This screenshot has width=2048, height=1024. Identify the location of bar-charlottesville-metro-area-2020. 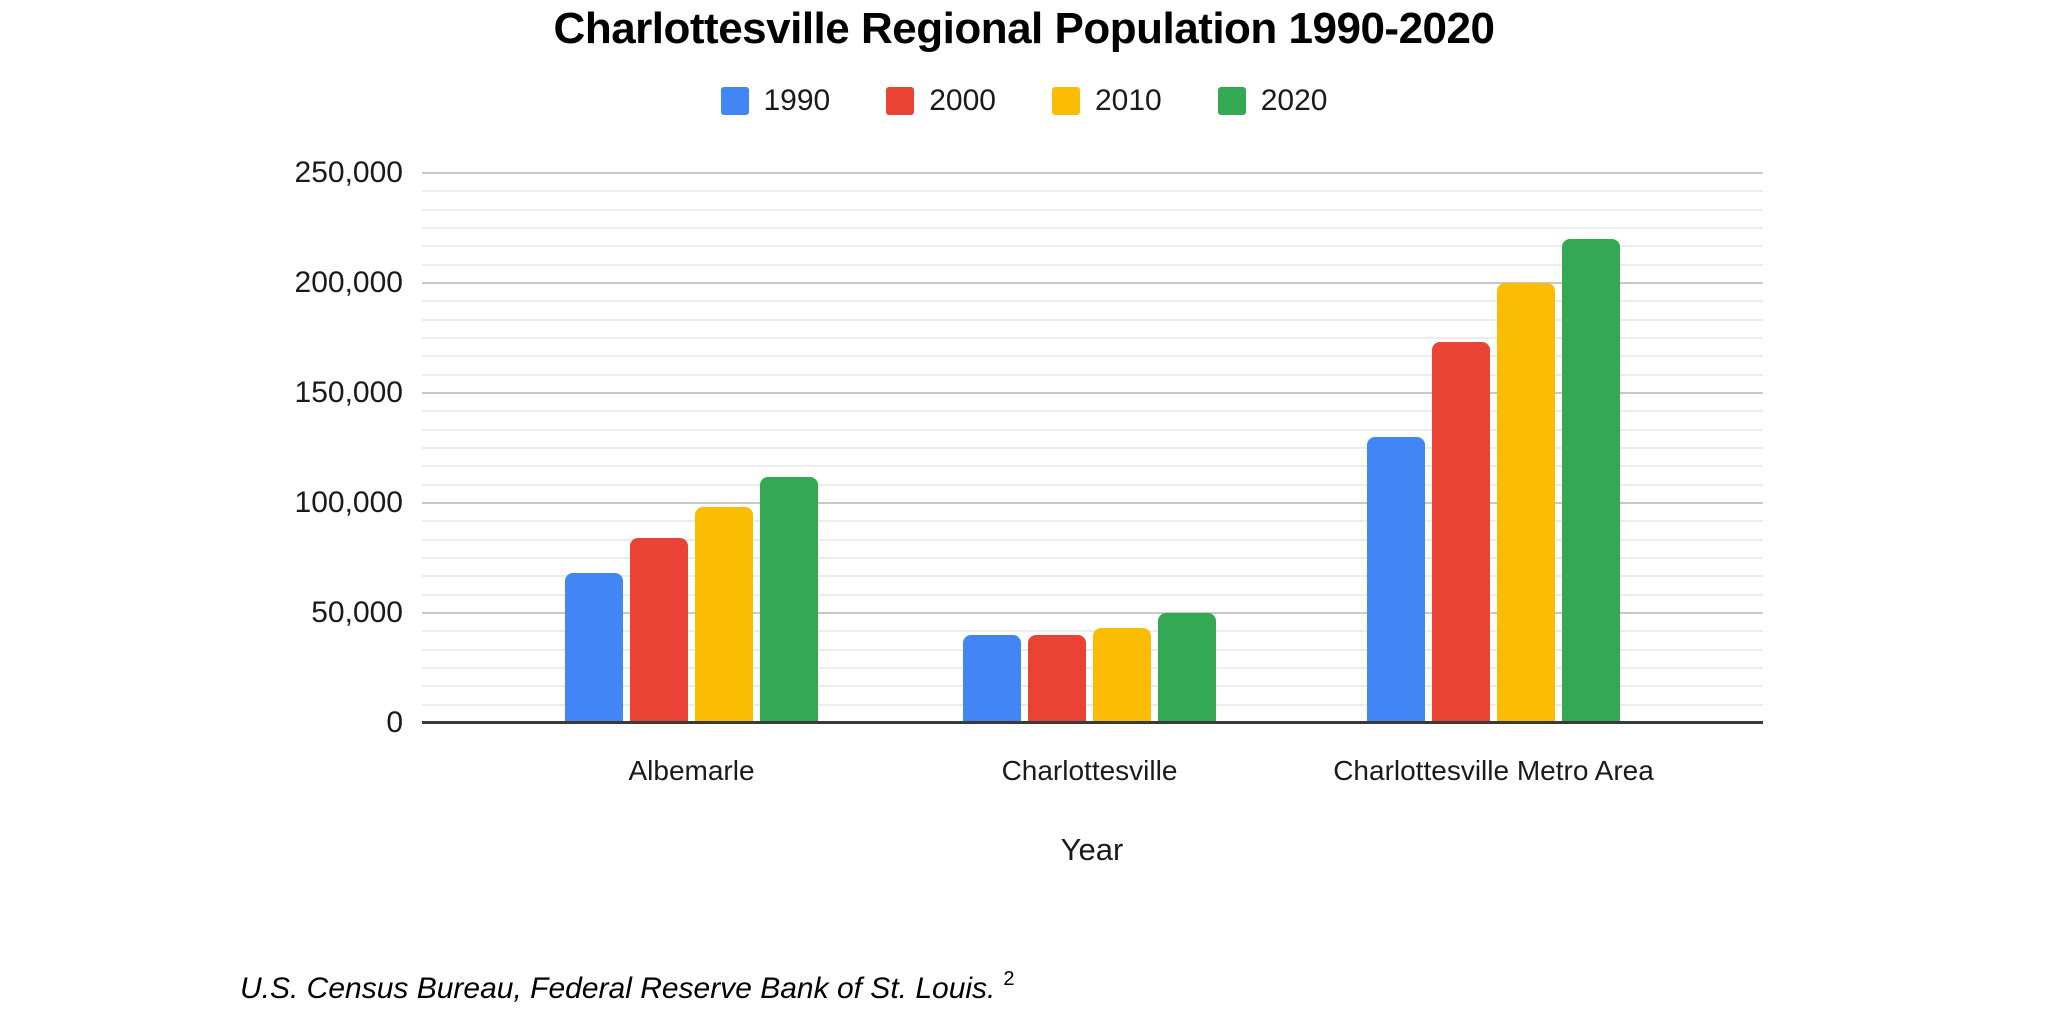
(1591, 481).